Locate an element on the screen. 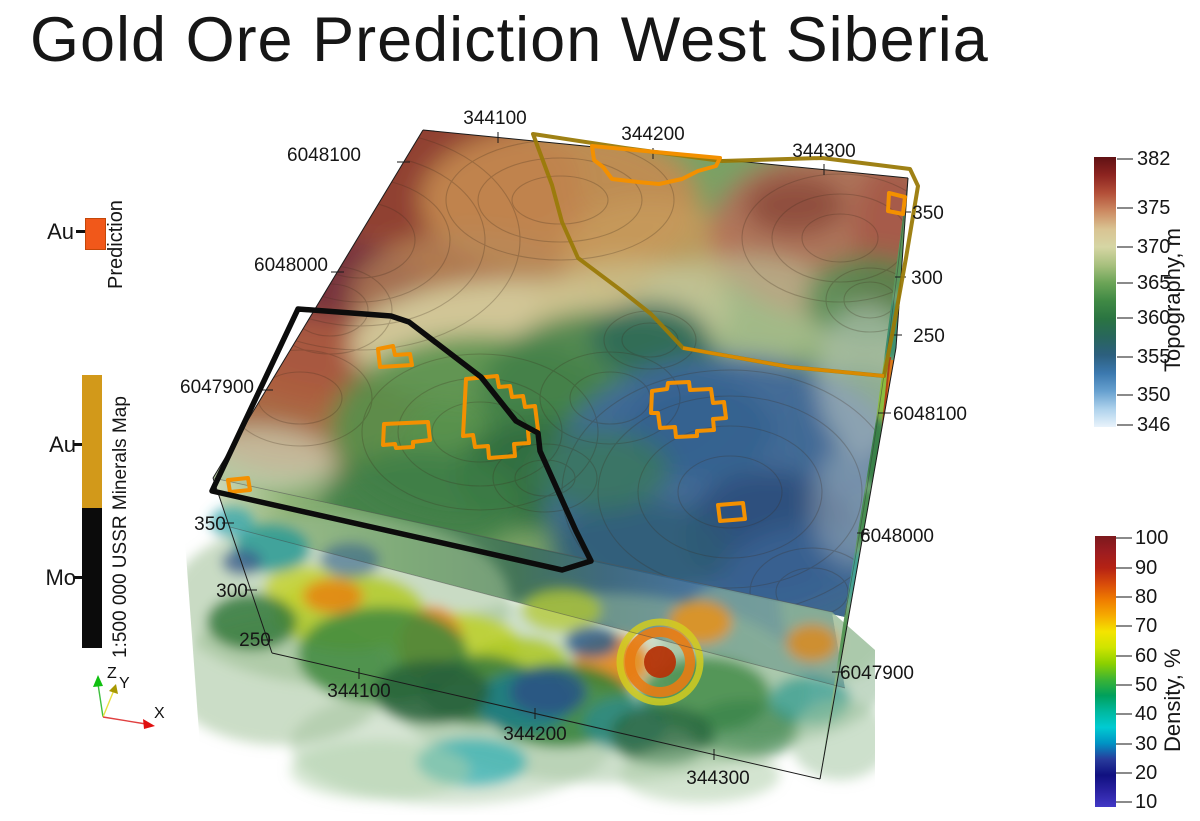 This screenshot has width=1200, height=821. topo-tick-label-5: 355 is located at coordinates (1154, 357).